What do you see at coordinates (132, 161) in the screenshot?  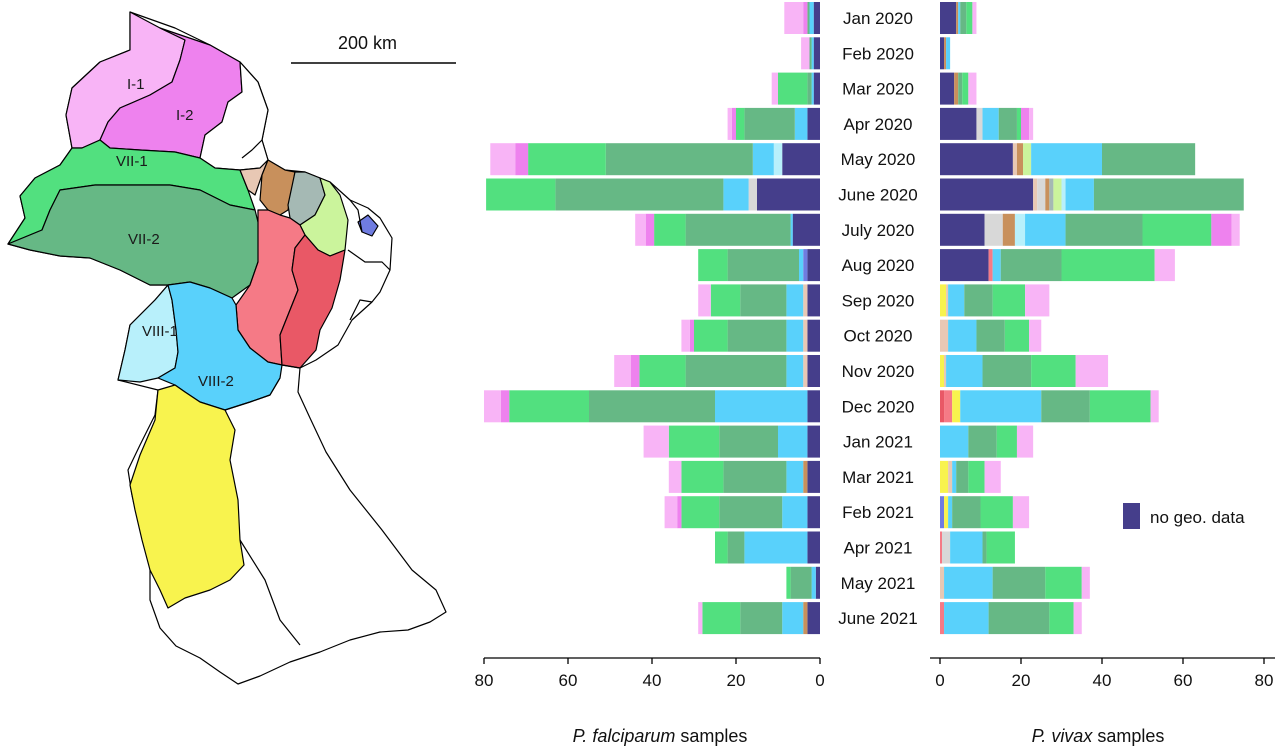 I see `map-label-VII-1: VII-1` at bounding box center [132, 161].